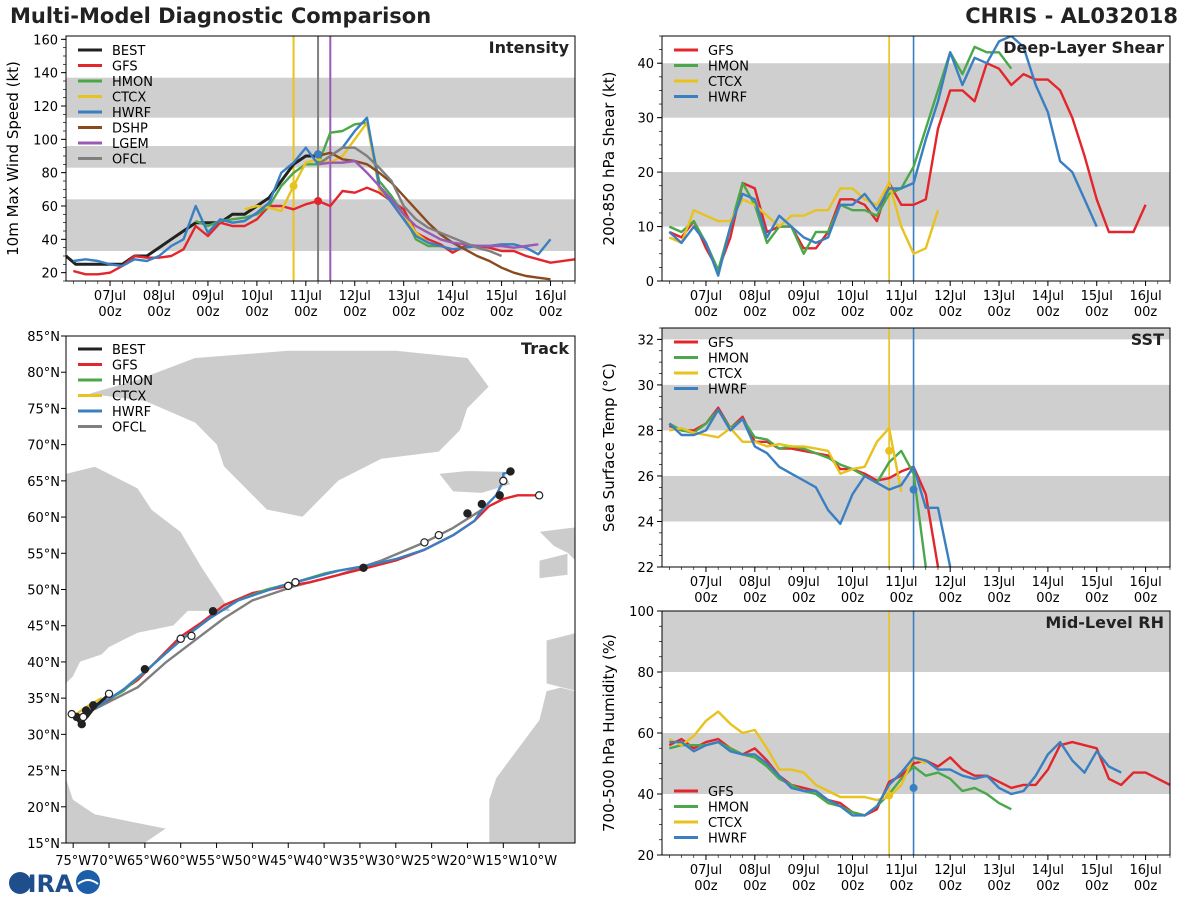 The width and height of the screenshot is (1200, 900). I want to click on intensity-ytick-label: 80, so click(49, 174).